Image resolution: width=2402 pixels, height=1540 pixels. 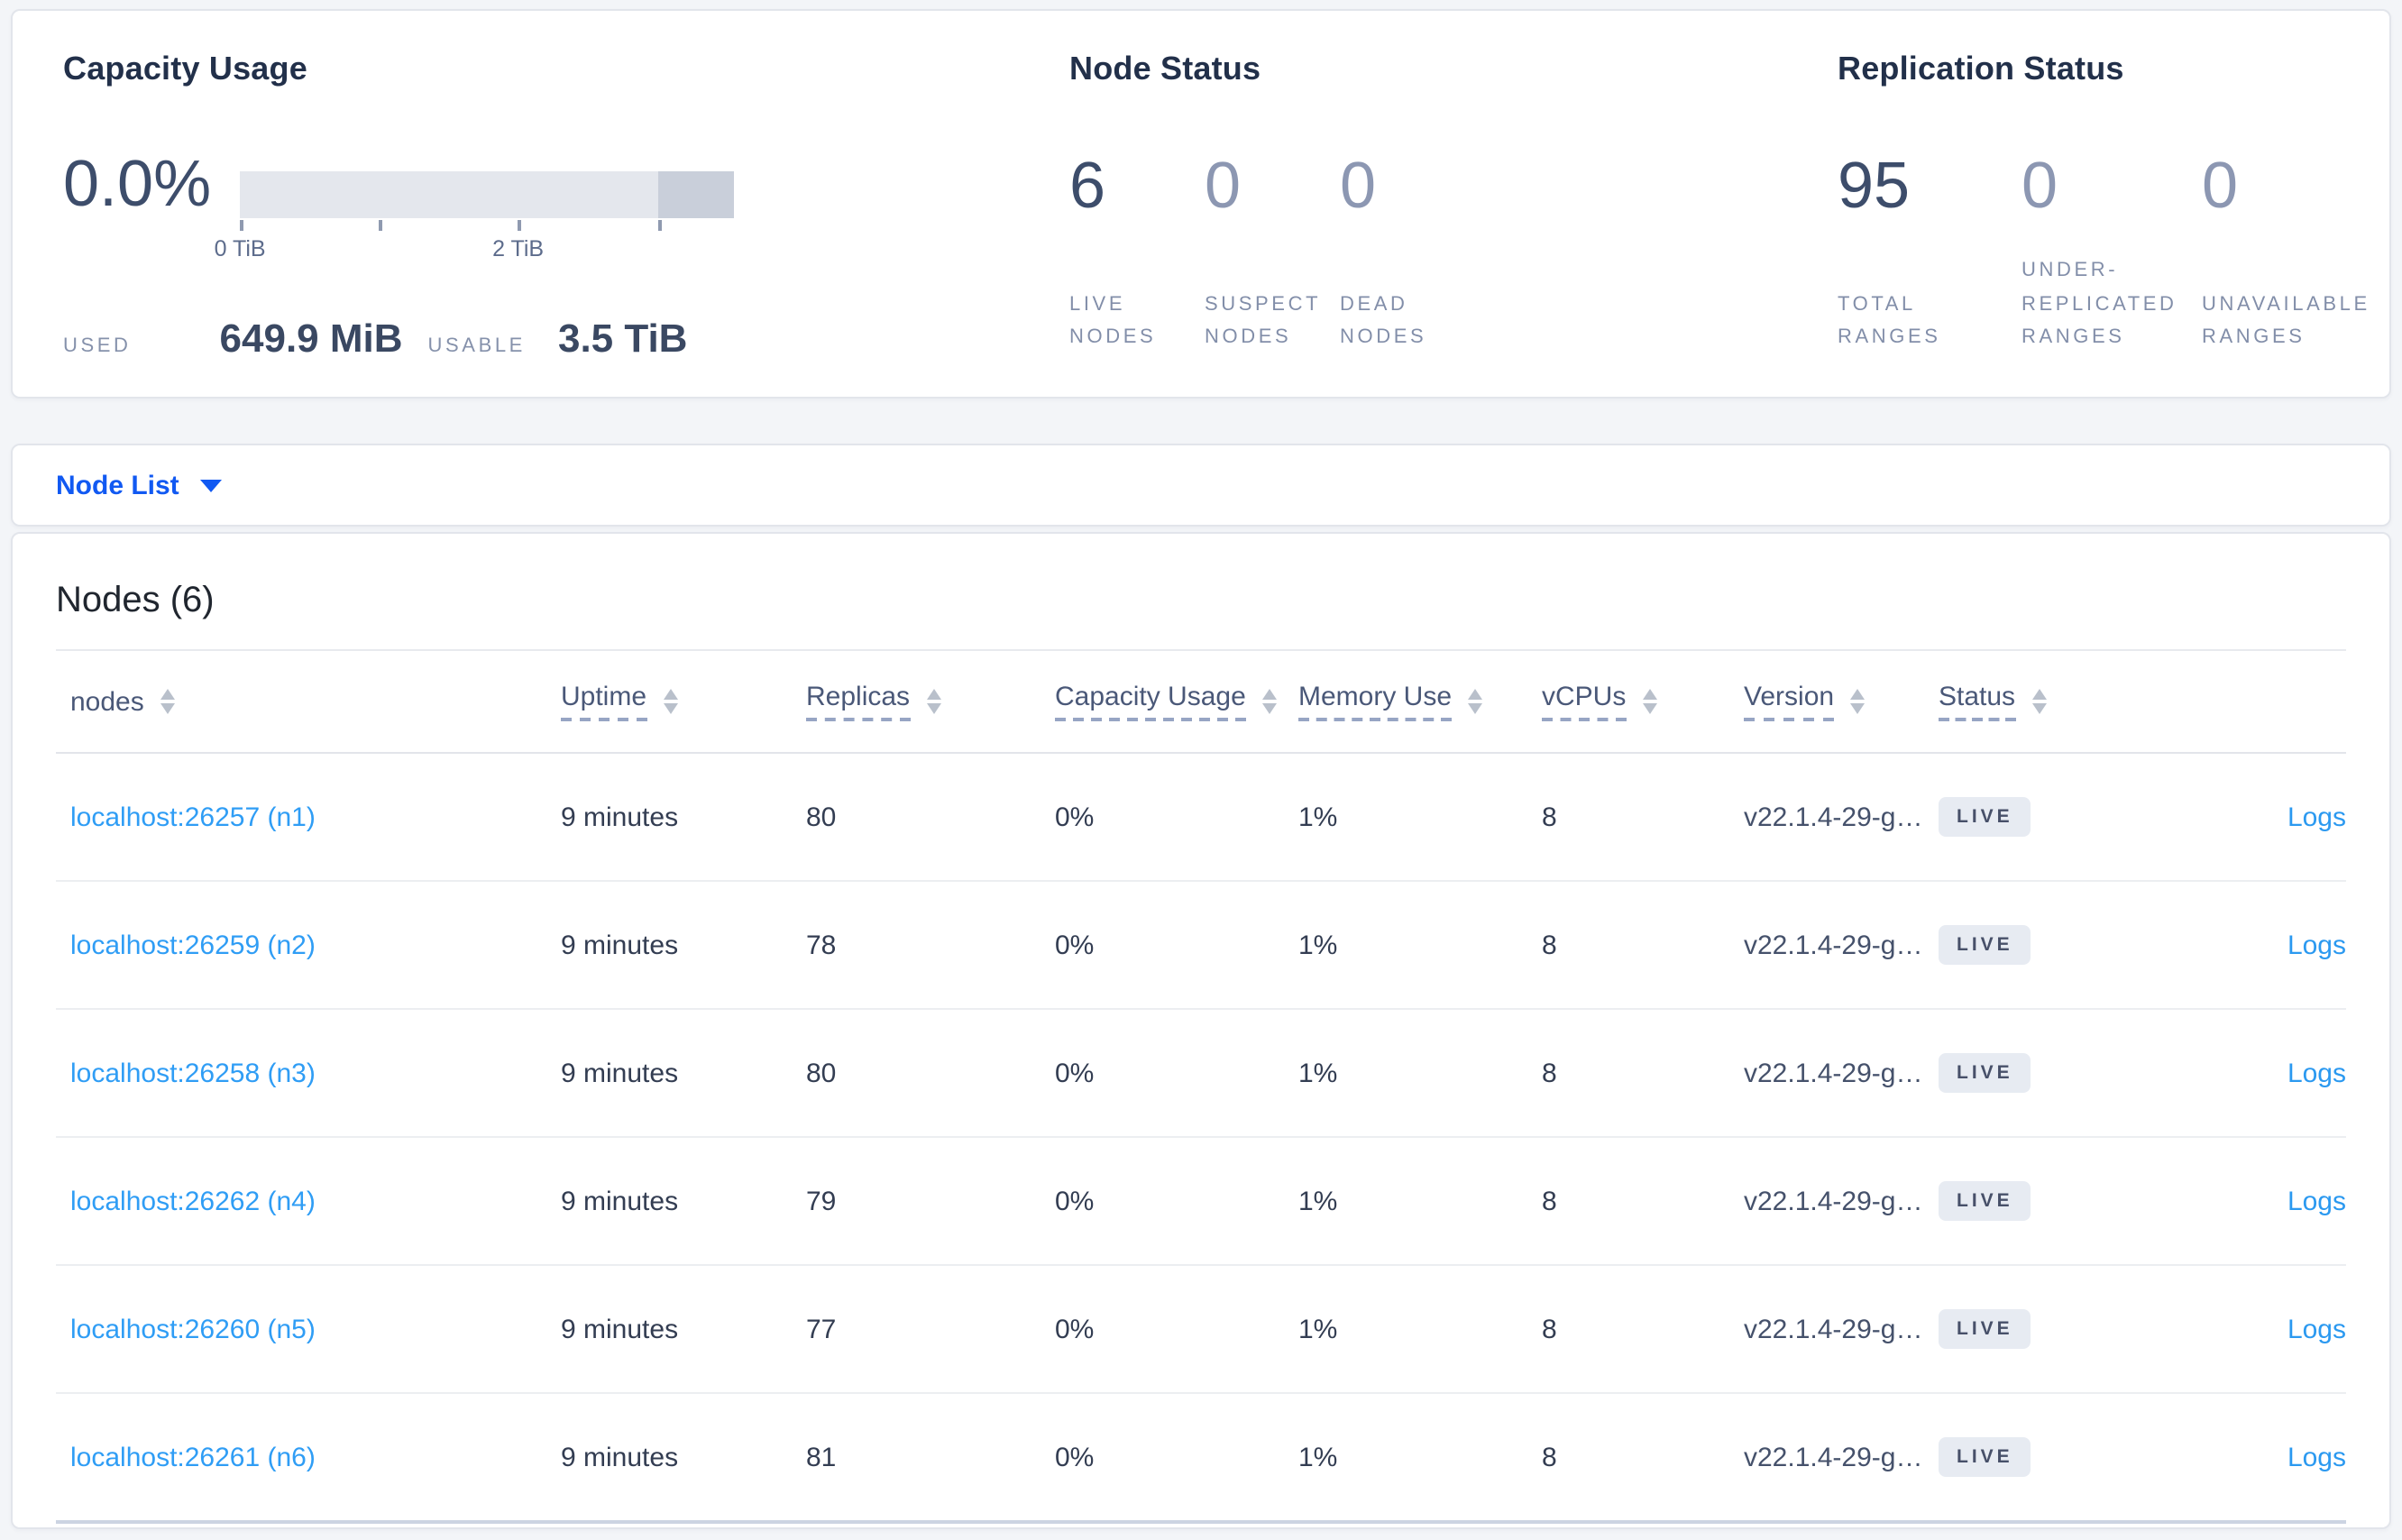 I want to click on usable-value: 3.5 TiB, so click(x=622, y=338).